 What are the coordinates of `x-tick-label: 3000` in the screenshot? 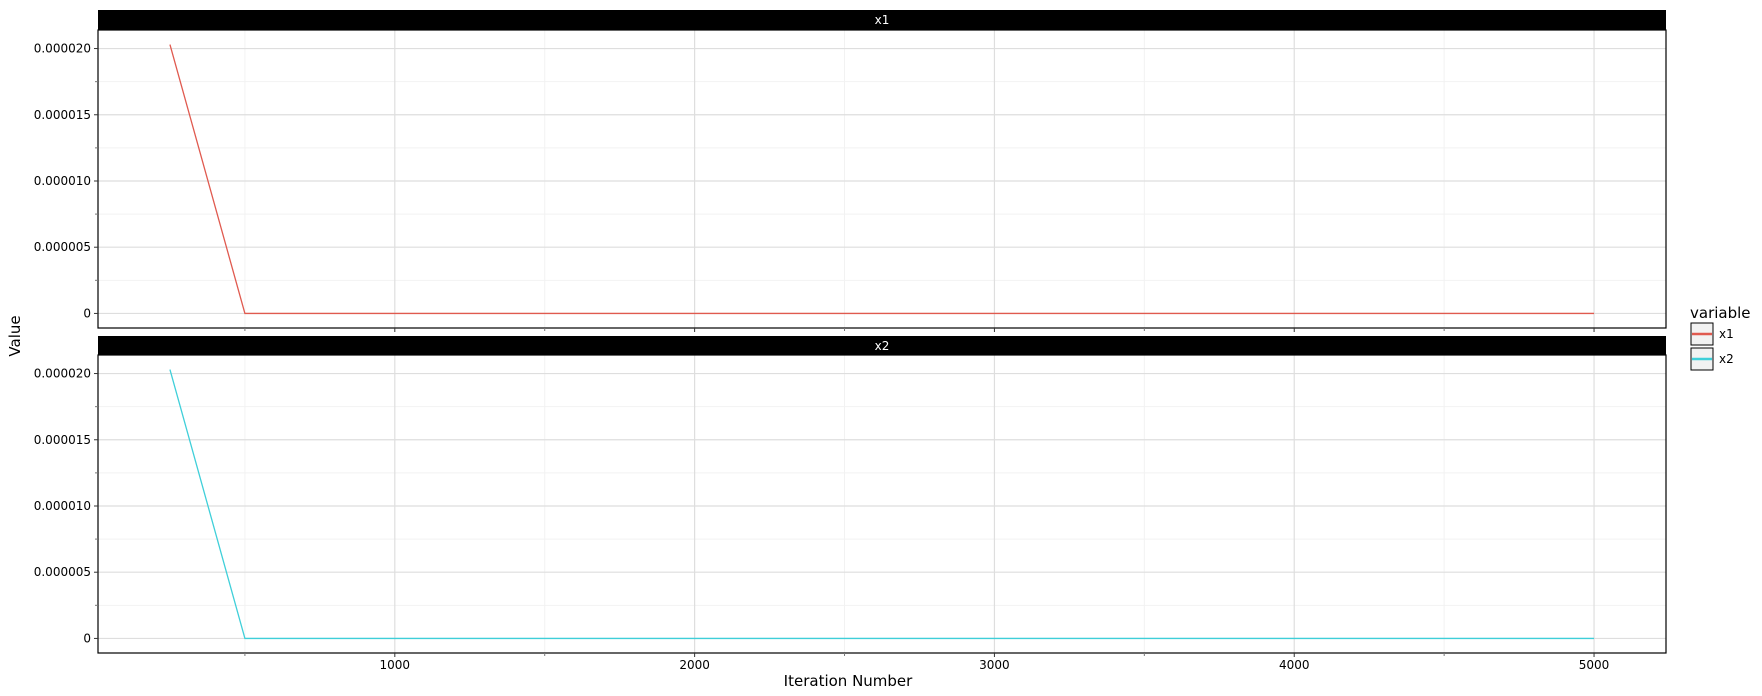 It's located at (994, 665).